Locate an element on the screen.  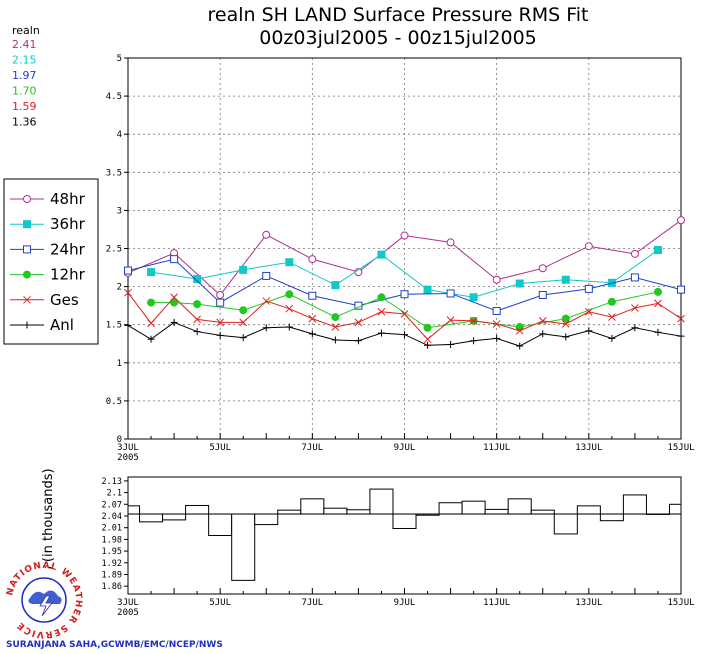
count-xtick-label: 9JUL is located at coordinates (405, 603).